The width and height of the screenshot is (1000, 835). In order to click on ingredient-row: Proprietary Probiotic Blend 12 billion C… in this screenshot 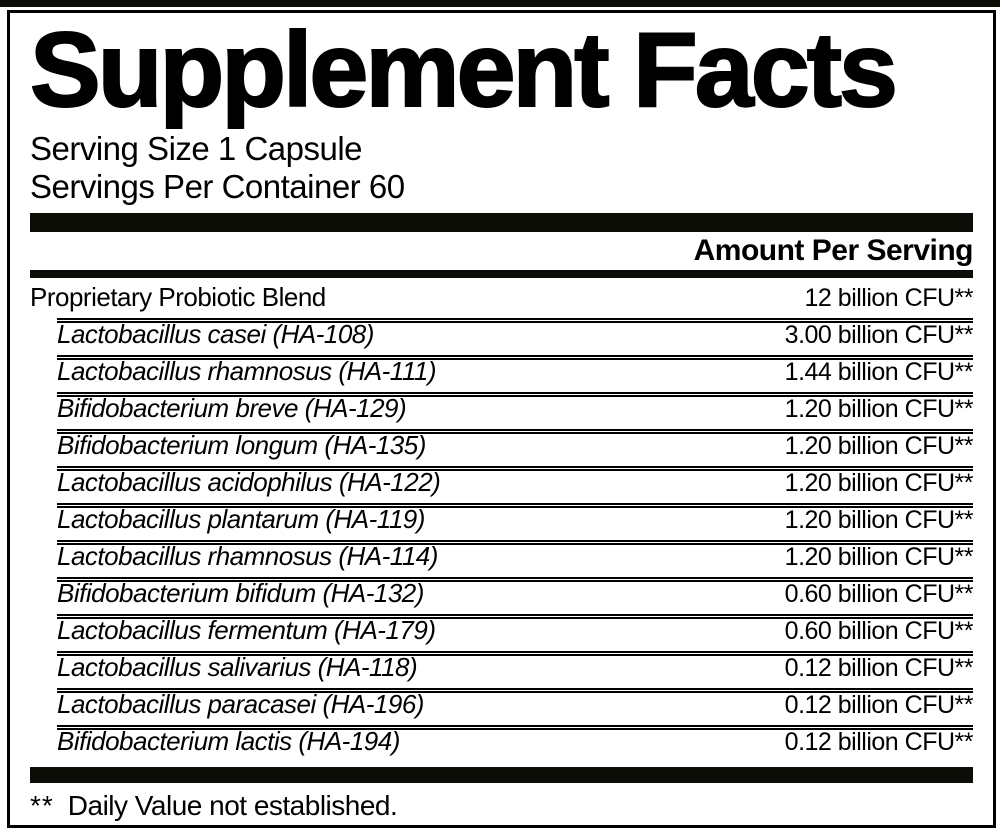, I will do `click(502, 298)`.